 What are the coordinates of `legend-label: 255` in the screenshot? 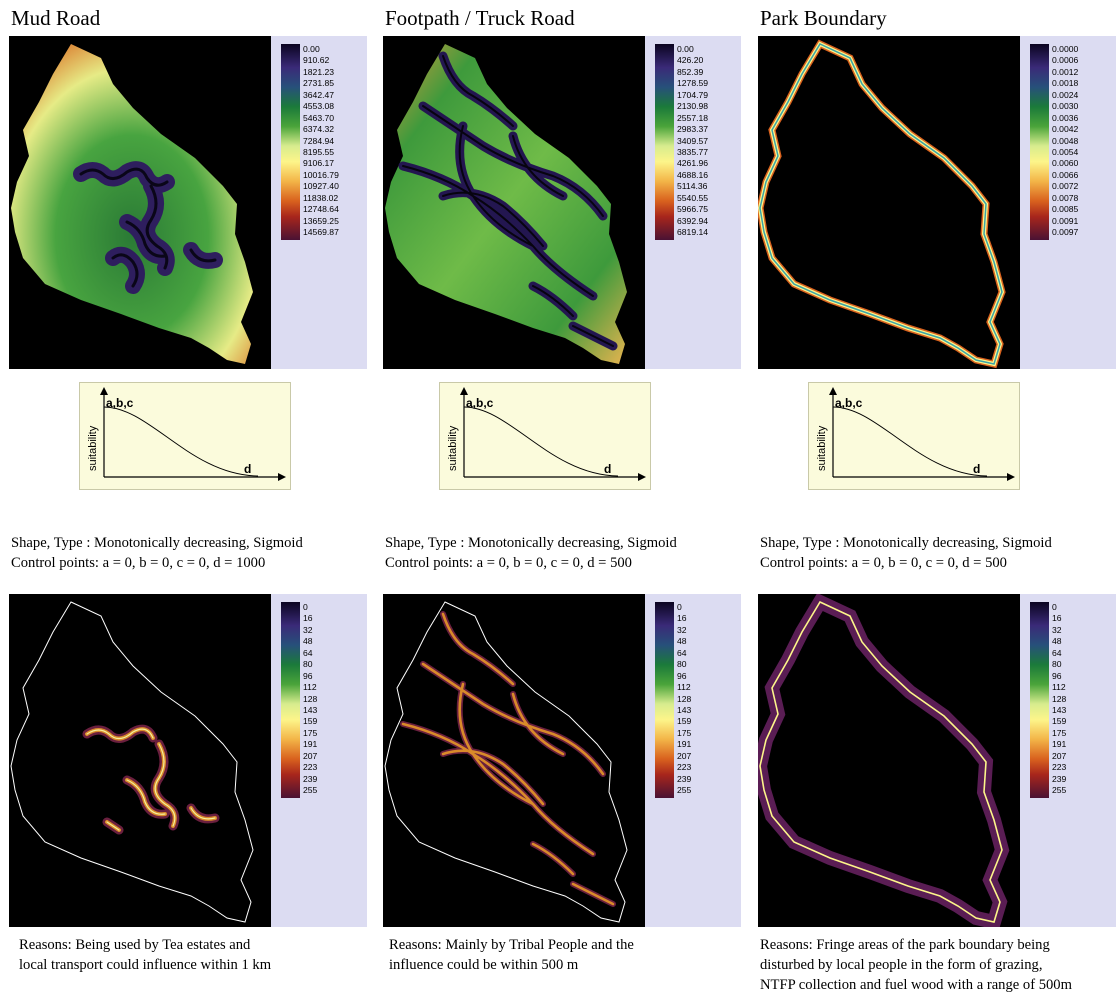 It's located at (1059, 790).